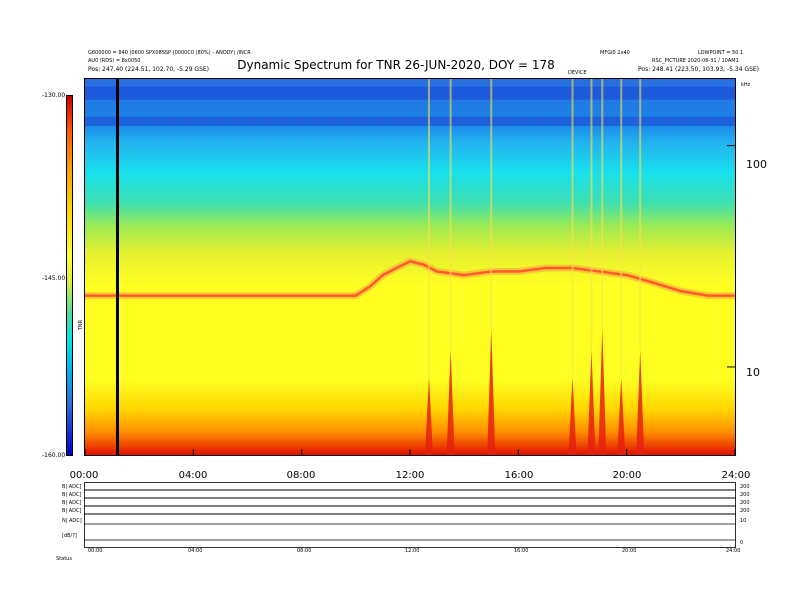 The height and width of the screenshot is (612, 792). What do you see at coordinates (627, 475) in the screenshot?
I see `x-tick-2000: 20:00` at bounding box center [627, 475].